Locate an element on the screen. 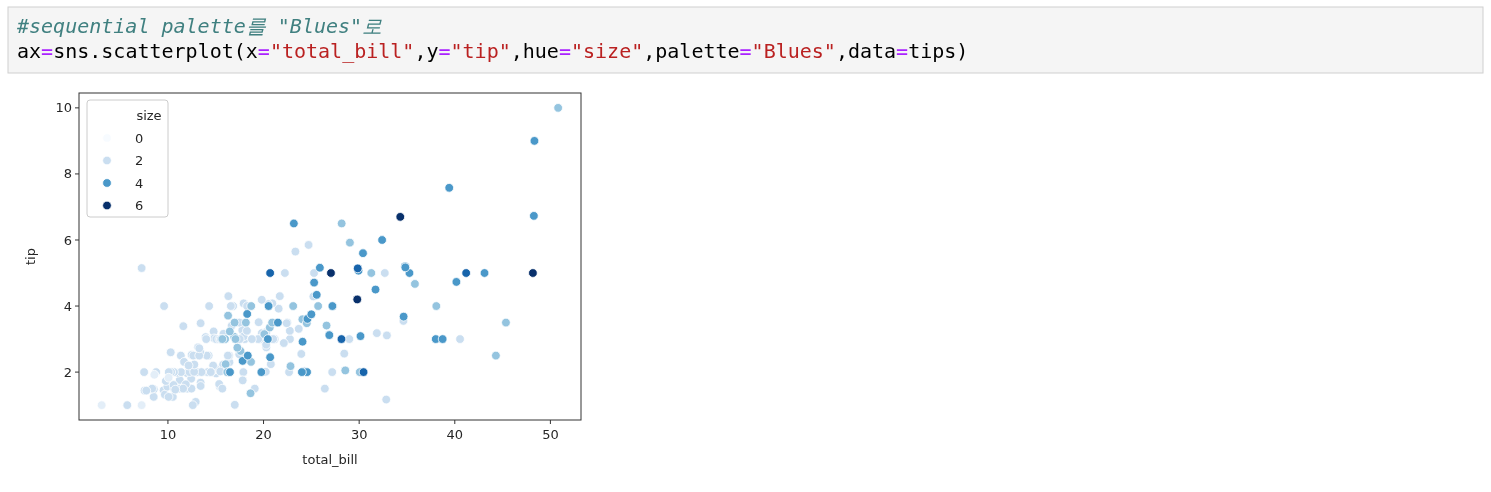  legend-label: 4 is located at coordinates (139, 183).